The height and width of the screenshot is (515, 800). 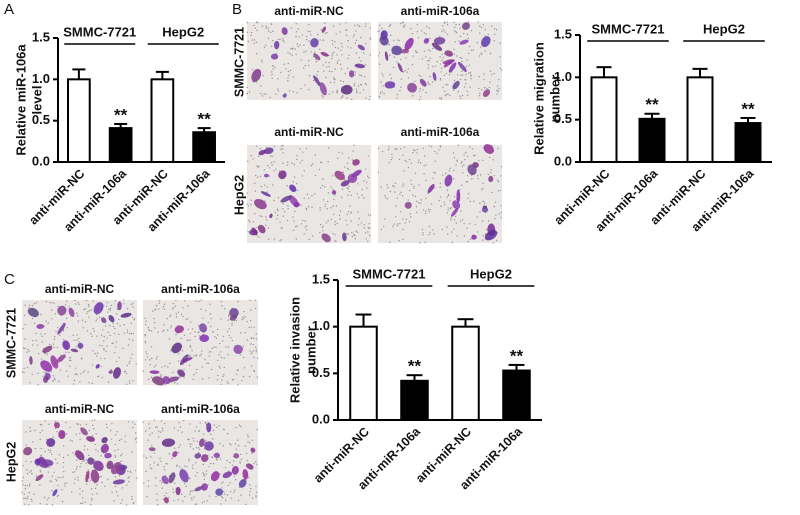 I want to click on group-label: HepG2, so click(x=491, y=273).